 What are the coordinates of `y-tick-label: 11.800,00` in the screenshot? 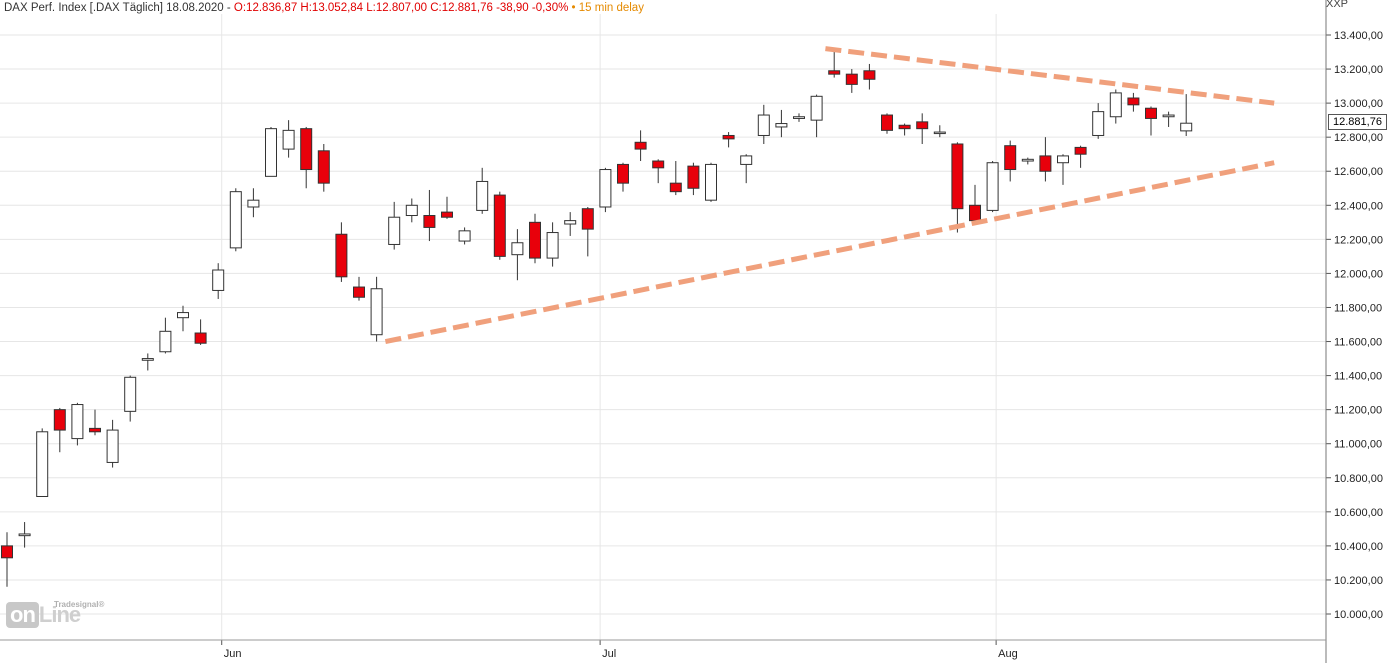 It's located at (1358, 308).